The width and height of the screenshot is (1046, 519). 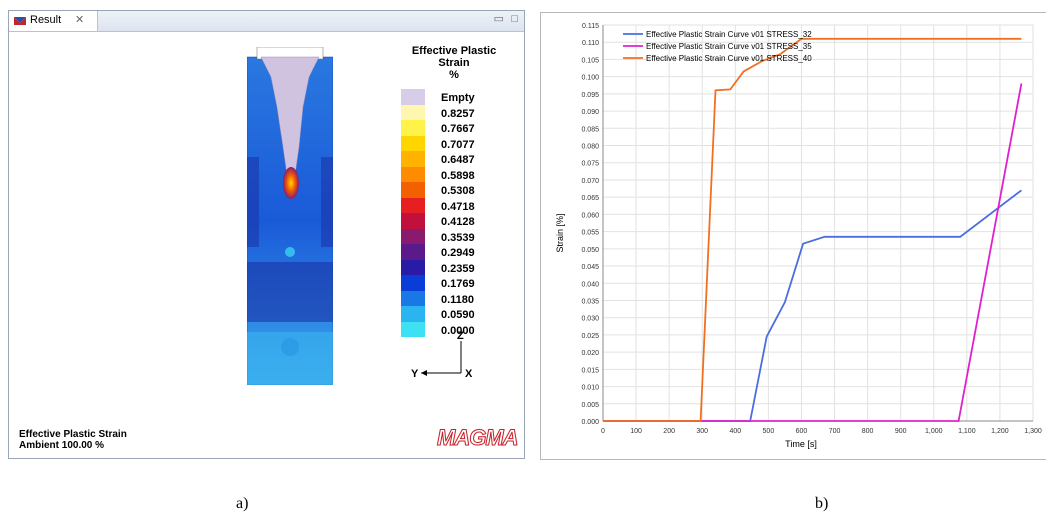 What do you see at coordinates (458, 206) in the screenshot?
I see `legend-label: 0.4718` at bounding box center [458, 206].